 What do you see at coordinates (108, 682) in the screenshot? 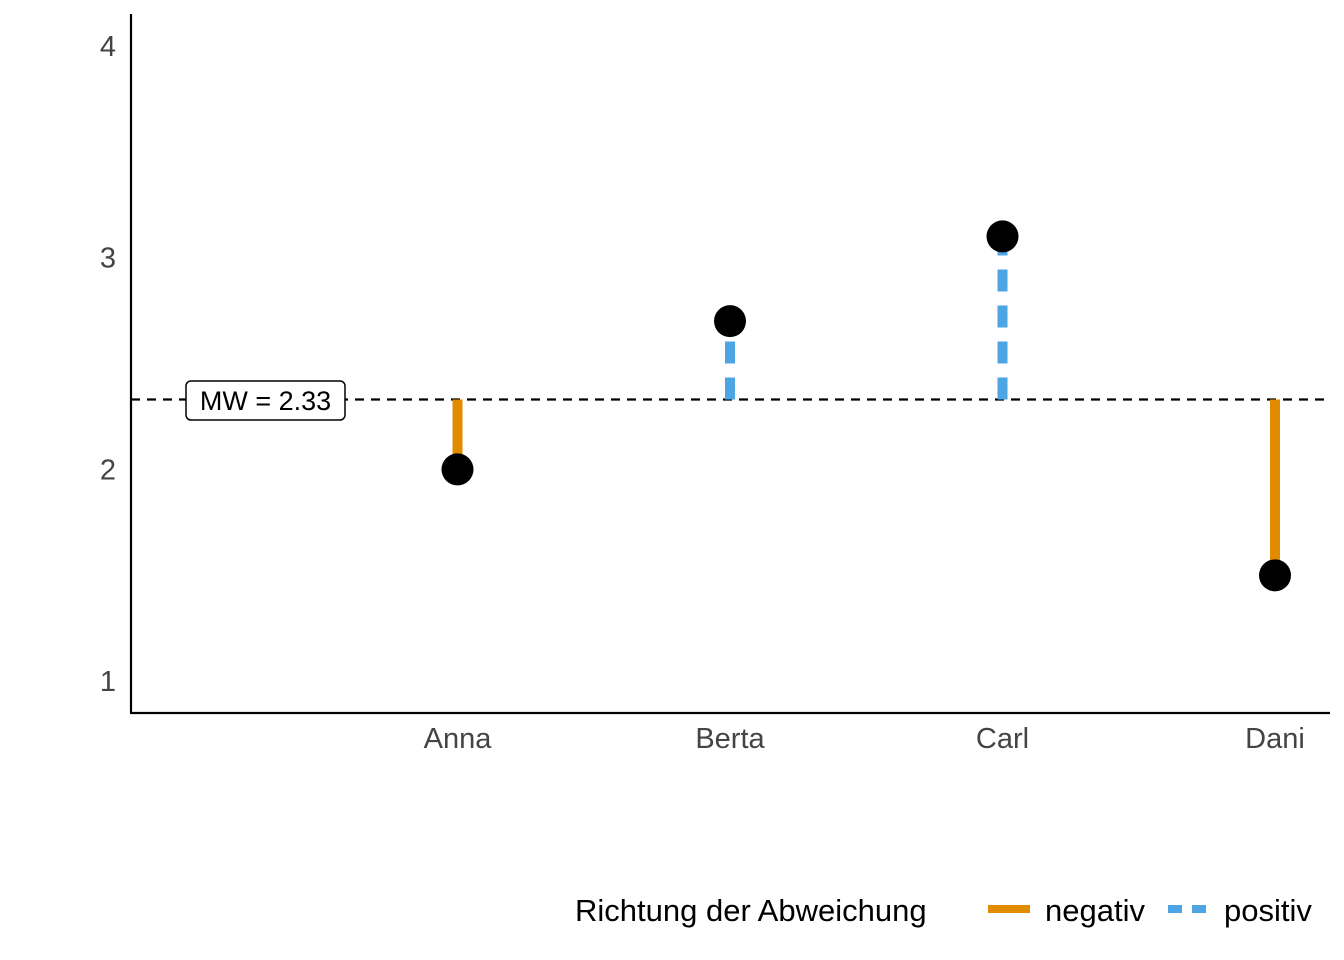
I see `y-tick-label: 1` at bounding box center [108, 682].